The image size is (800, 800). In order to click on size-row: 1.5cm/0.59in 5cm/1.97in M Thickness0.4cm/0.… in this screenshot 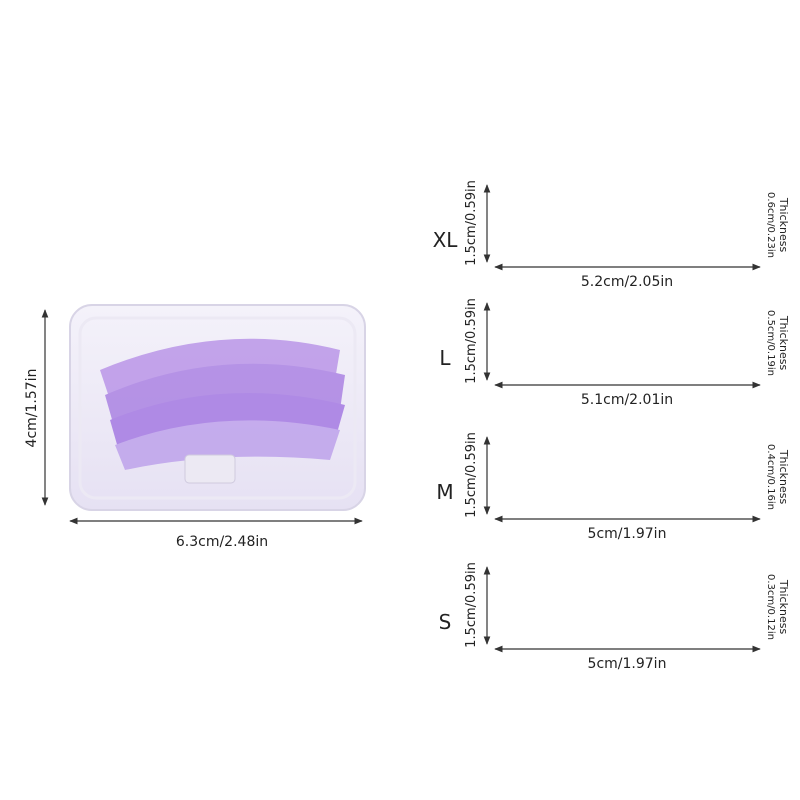, I will do `click(613, 487)`.